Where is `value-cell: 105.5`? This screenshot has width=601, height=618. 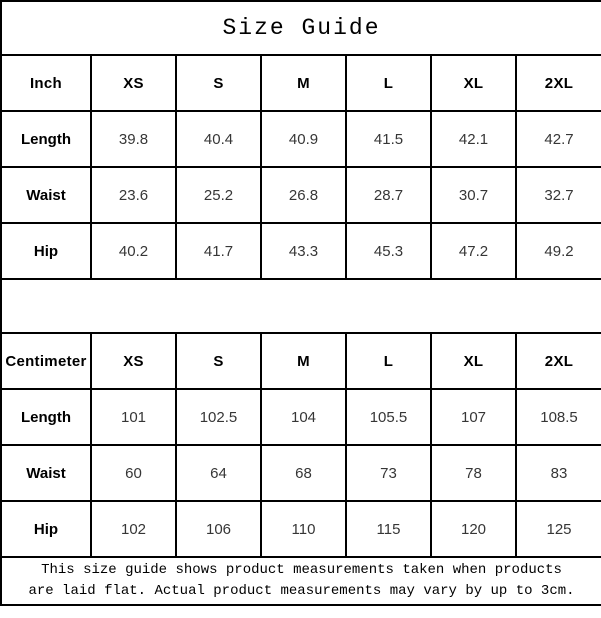
value-cell: 105.5 is located at coordinates (388, 417).